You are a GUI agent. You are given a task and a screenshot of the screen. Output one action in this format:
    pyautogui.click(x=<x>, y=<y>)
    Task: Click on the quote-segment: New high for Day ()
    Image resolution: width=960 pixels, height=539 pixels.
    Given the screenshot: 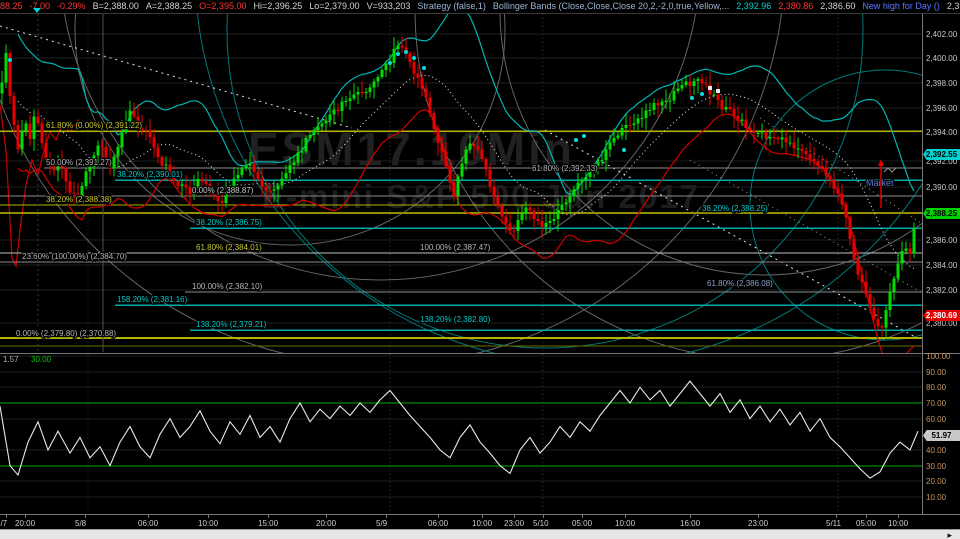 What is the action you would take?
    pyautogui.click(x=901, y=6)
    